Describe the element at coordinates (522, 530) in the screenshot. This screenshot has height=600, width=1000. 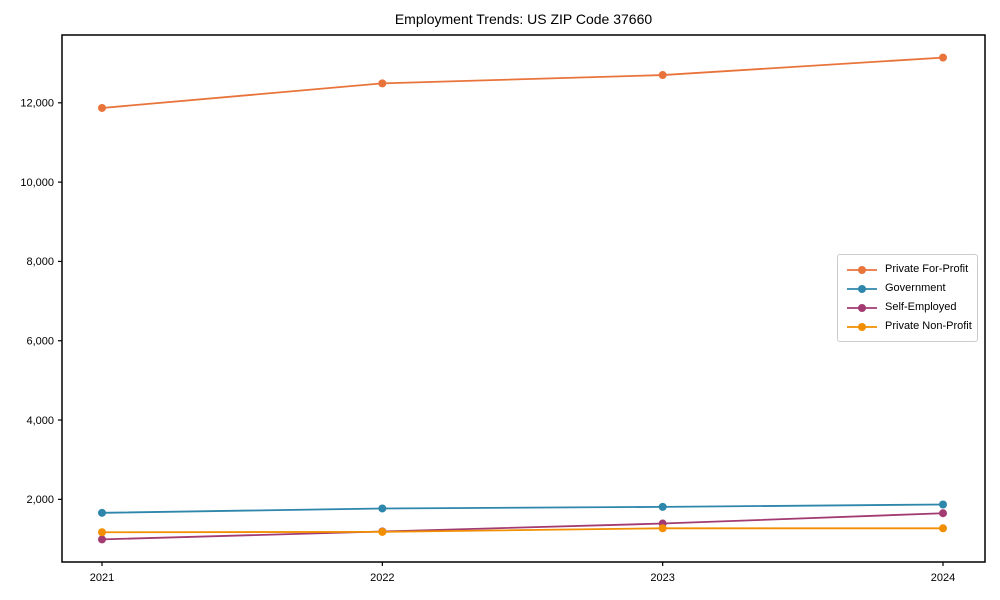
I see `series-line-private-non-profit` at that location.